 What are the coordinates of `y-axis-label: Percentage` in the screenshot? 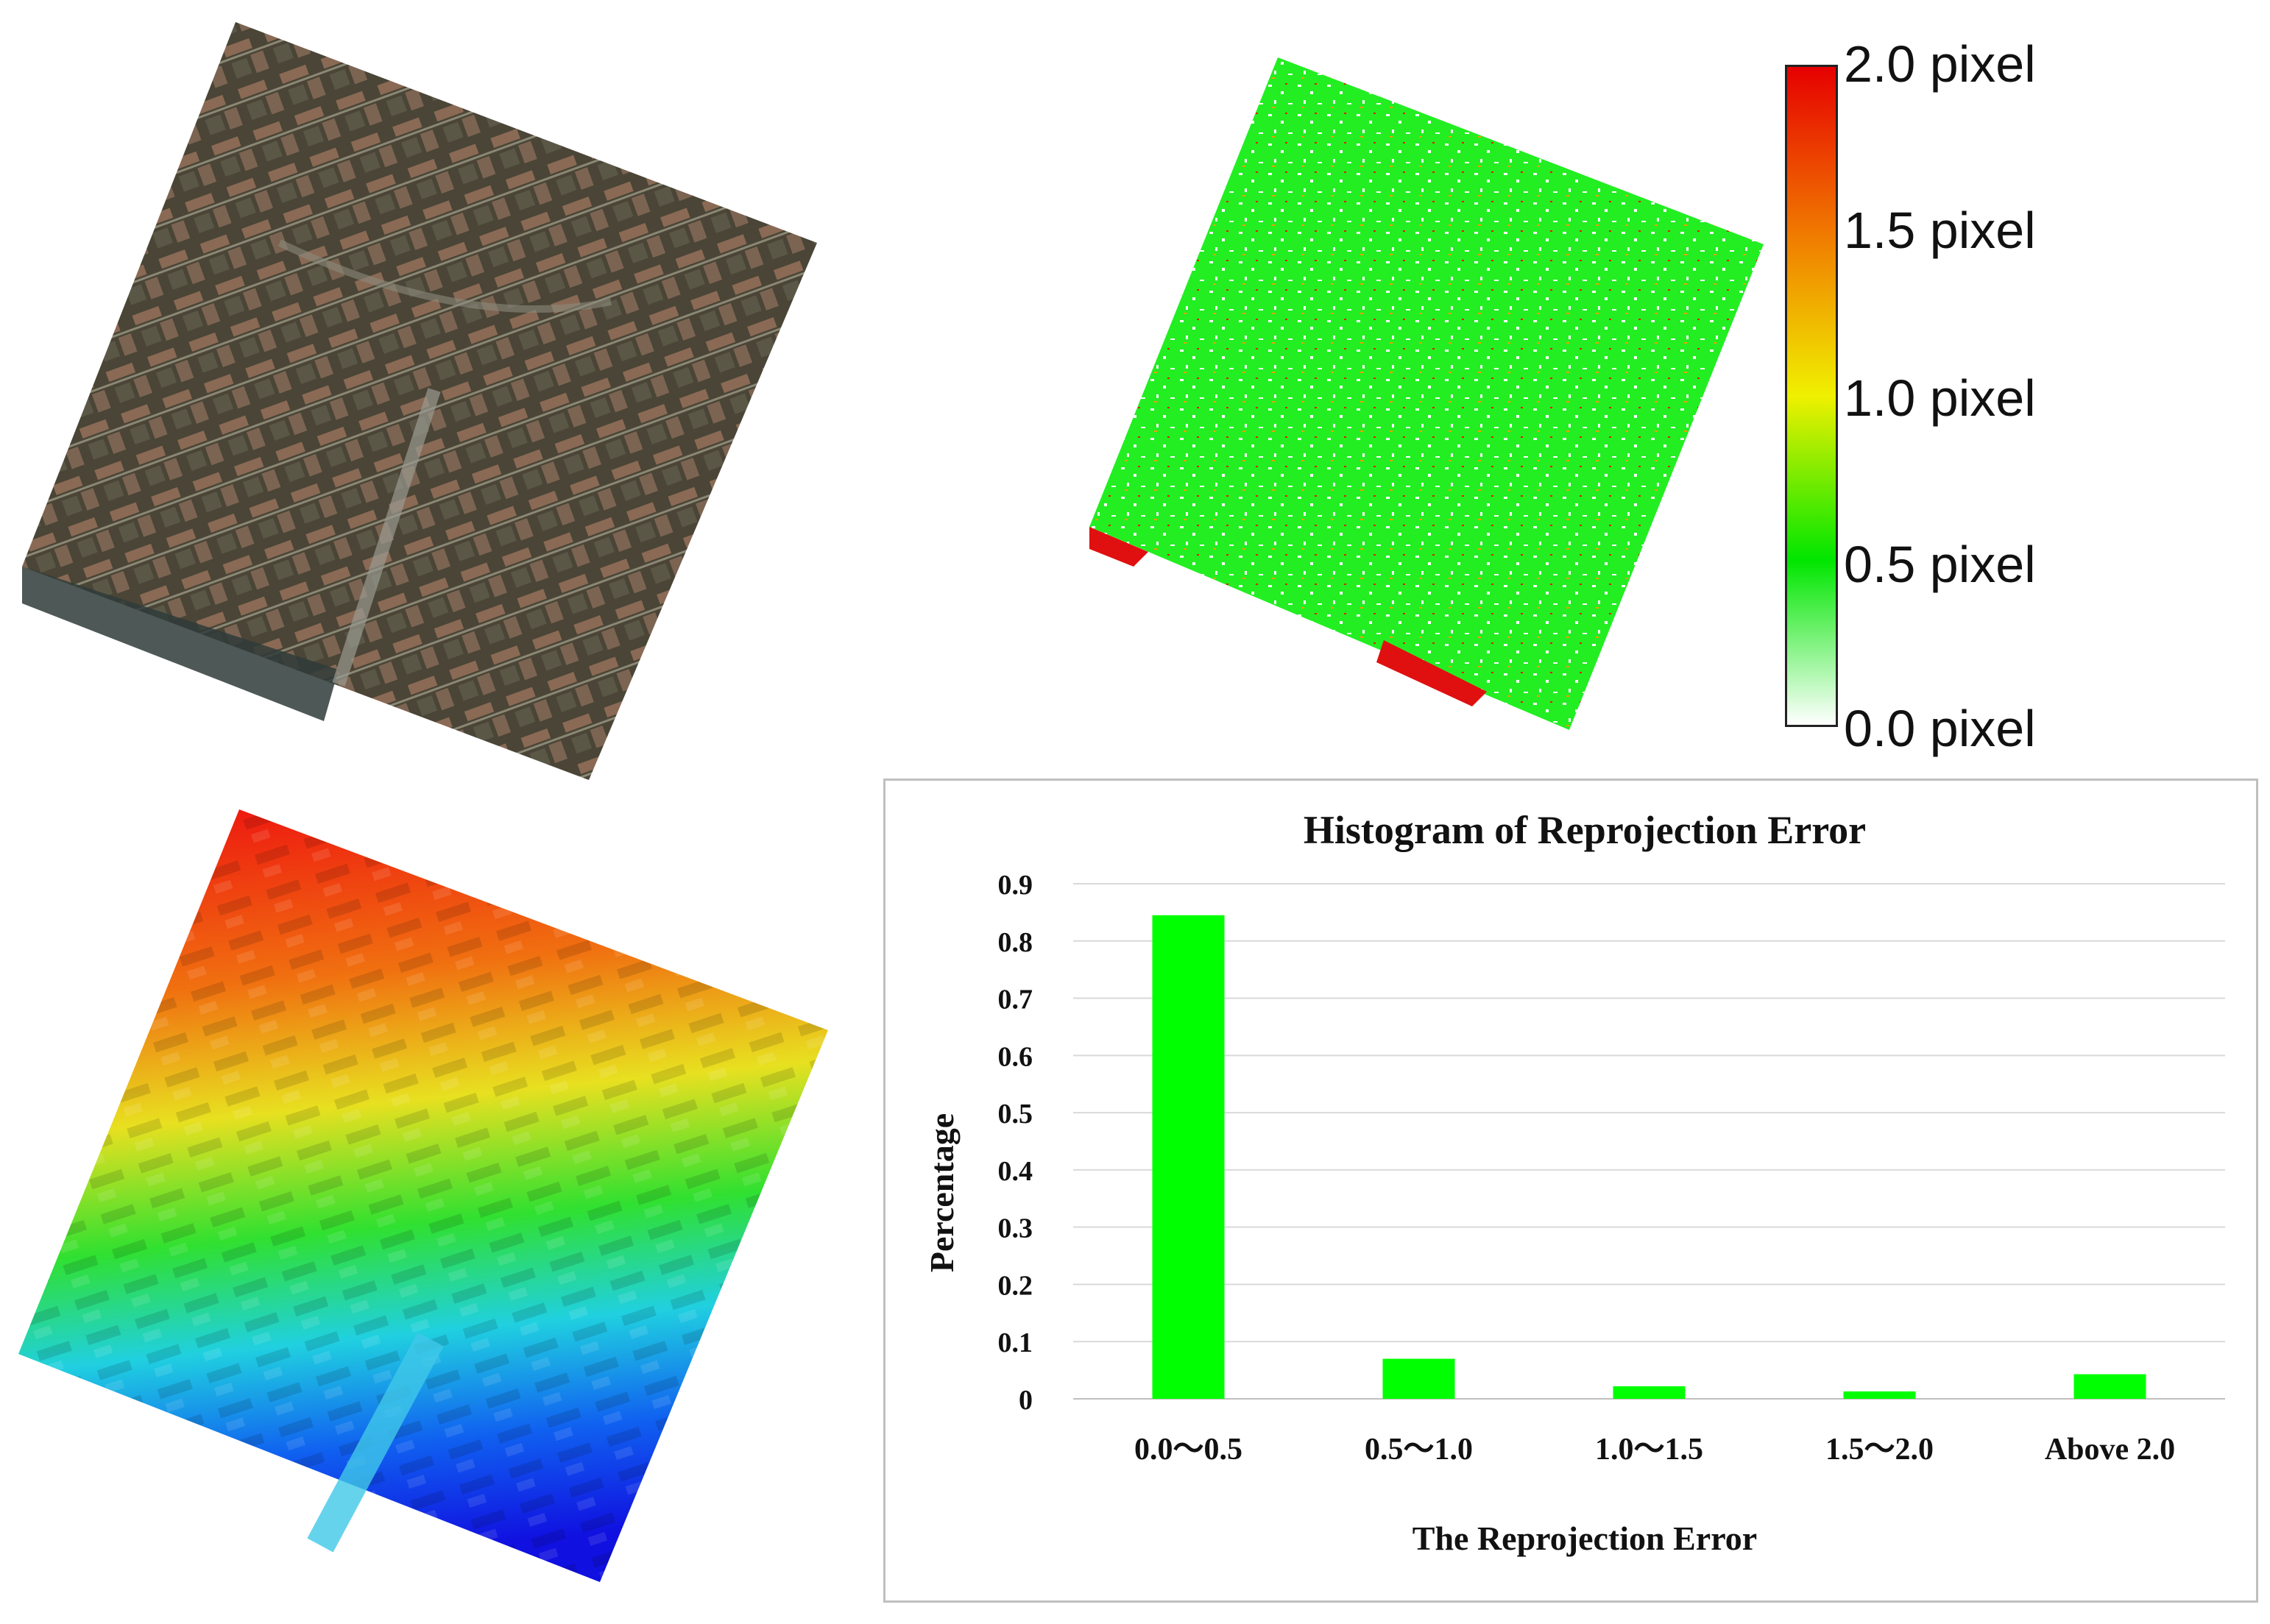 It's located at (942, 1193).